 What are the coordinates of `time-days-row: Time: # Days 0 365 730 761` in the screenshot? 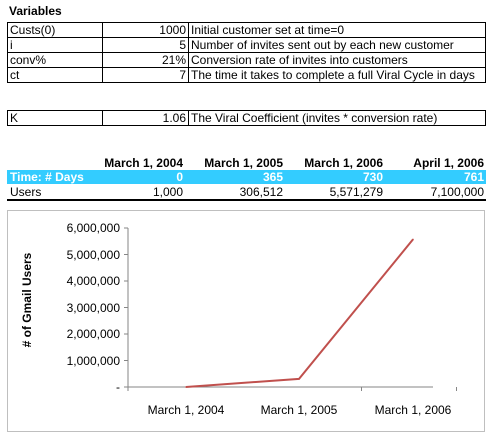 It's located at (246, 177).